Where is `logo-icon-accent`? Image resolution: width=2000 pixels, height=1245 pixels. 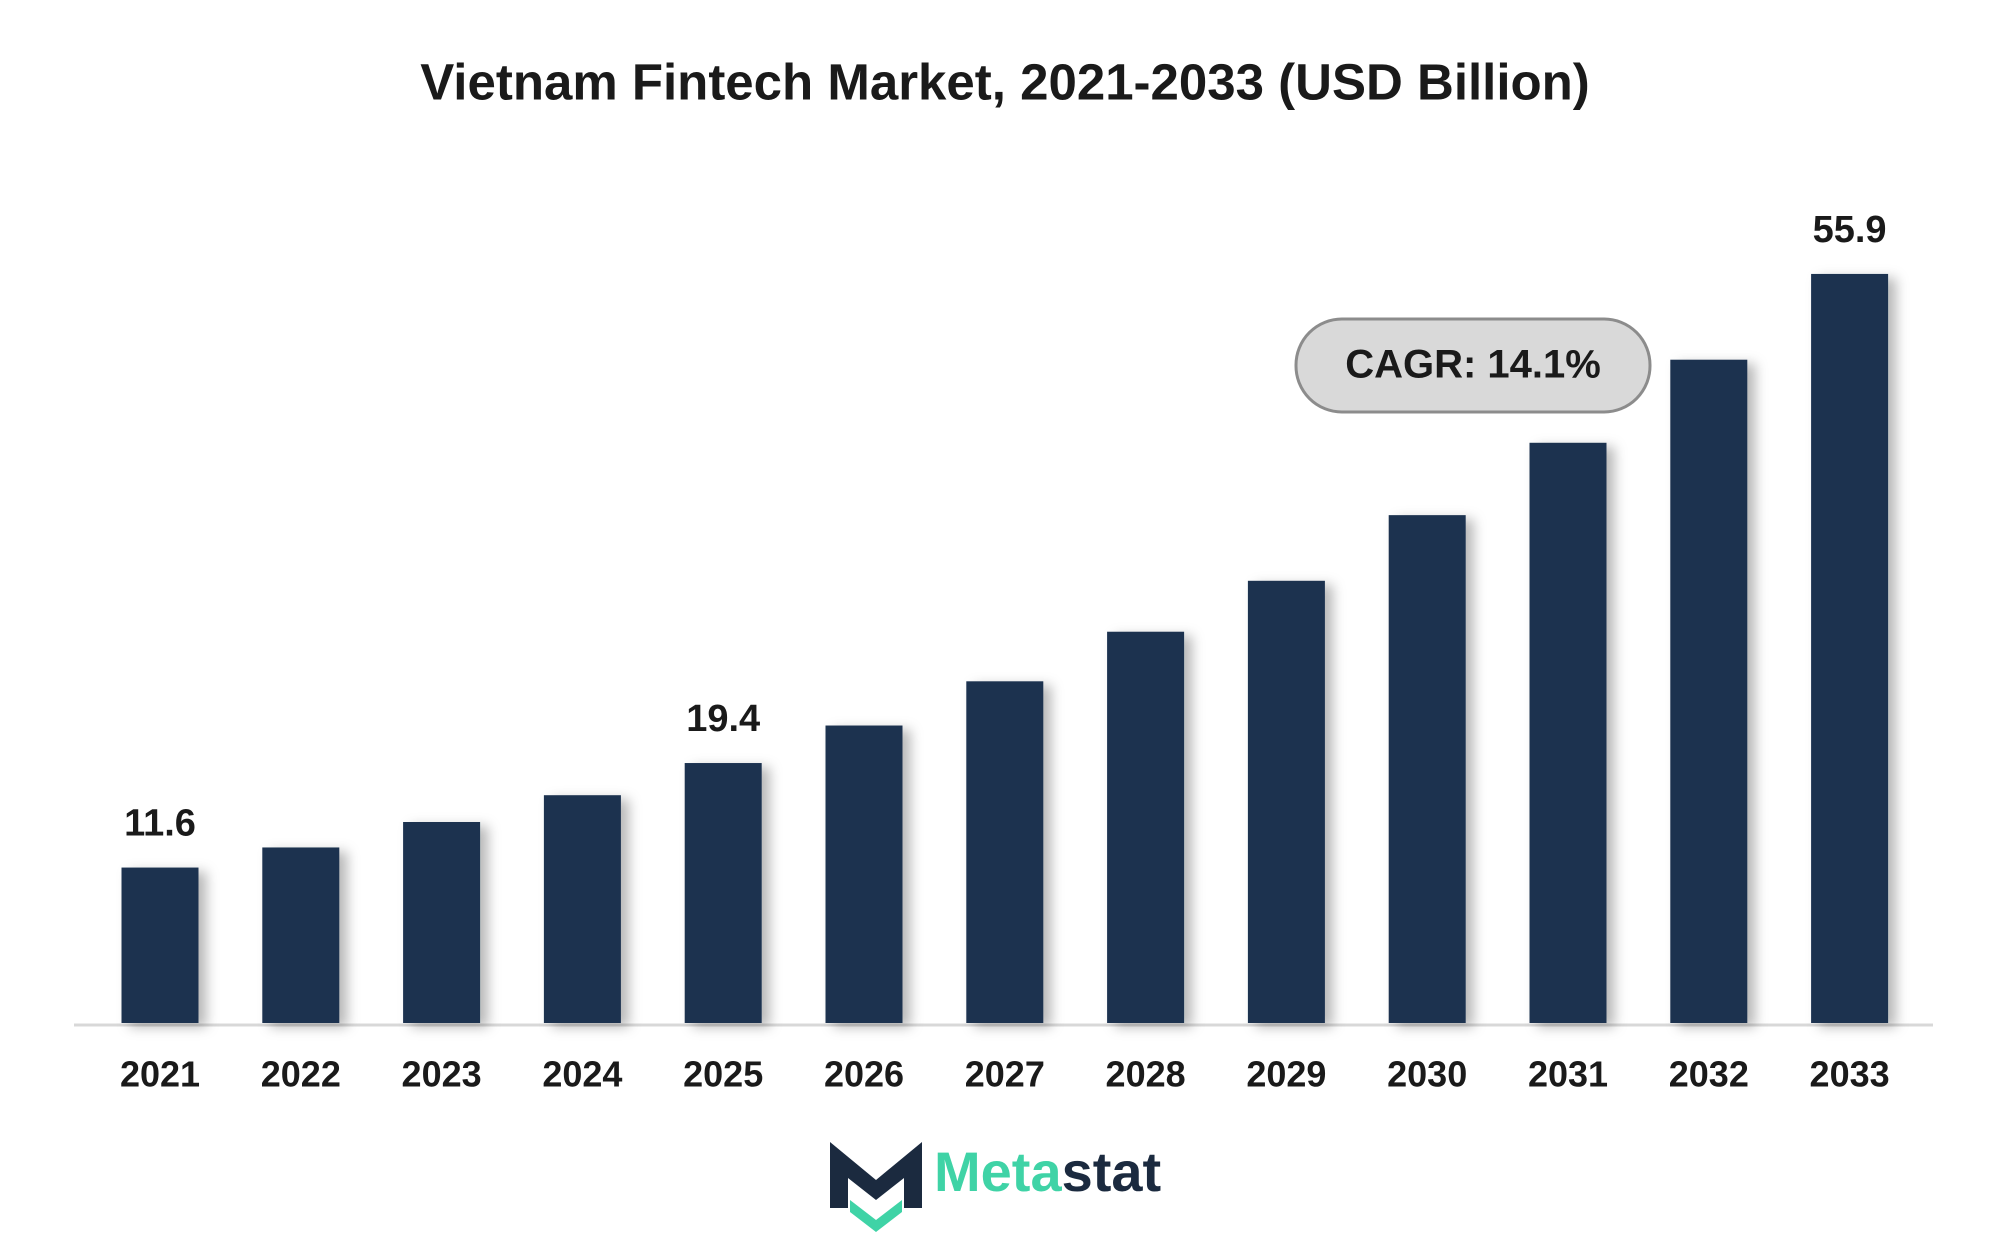 logo-icon-accent is located at coordinates (876, 1216).